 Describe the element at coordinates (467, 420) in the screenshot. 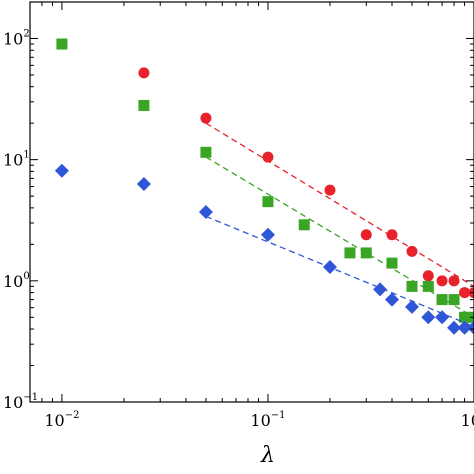

I see `x-tick-label: 100` at that location.